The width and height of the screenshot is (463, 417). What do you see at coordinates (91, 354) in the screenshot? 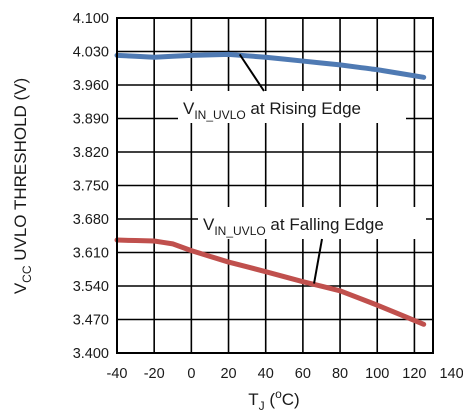
I see `y-tick-label: 3.400` at bounding box center [91, 354].